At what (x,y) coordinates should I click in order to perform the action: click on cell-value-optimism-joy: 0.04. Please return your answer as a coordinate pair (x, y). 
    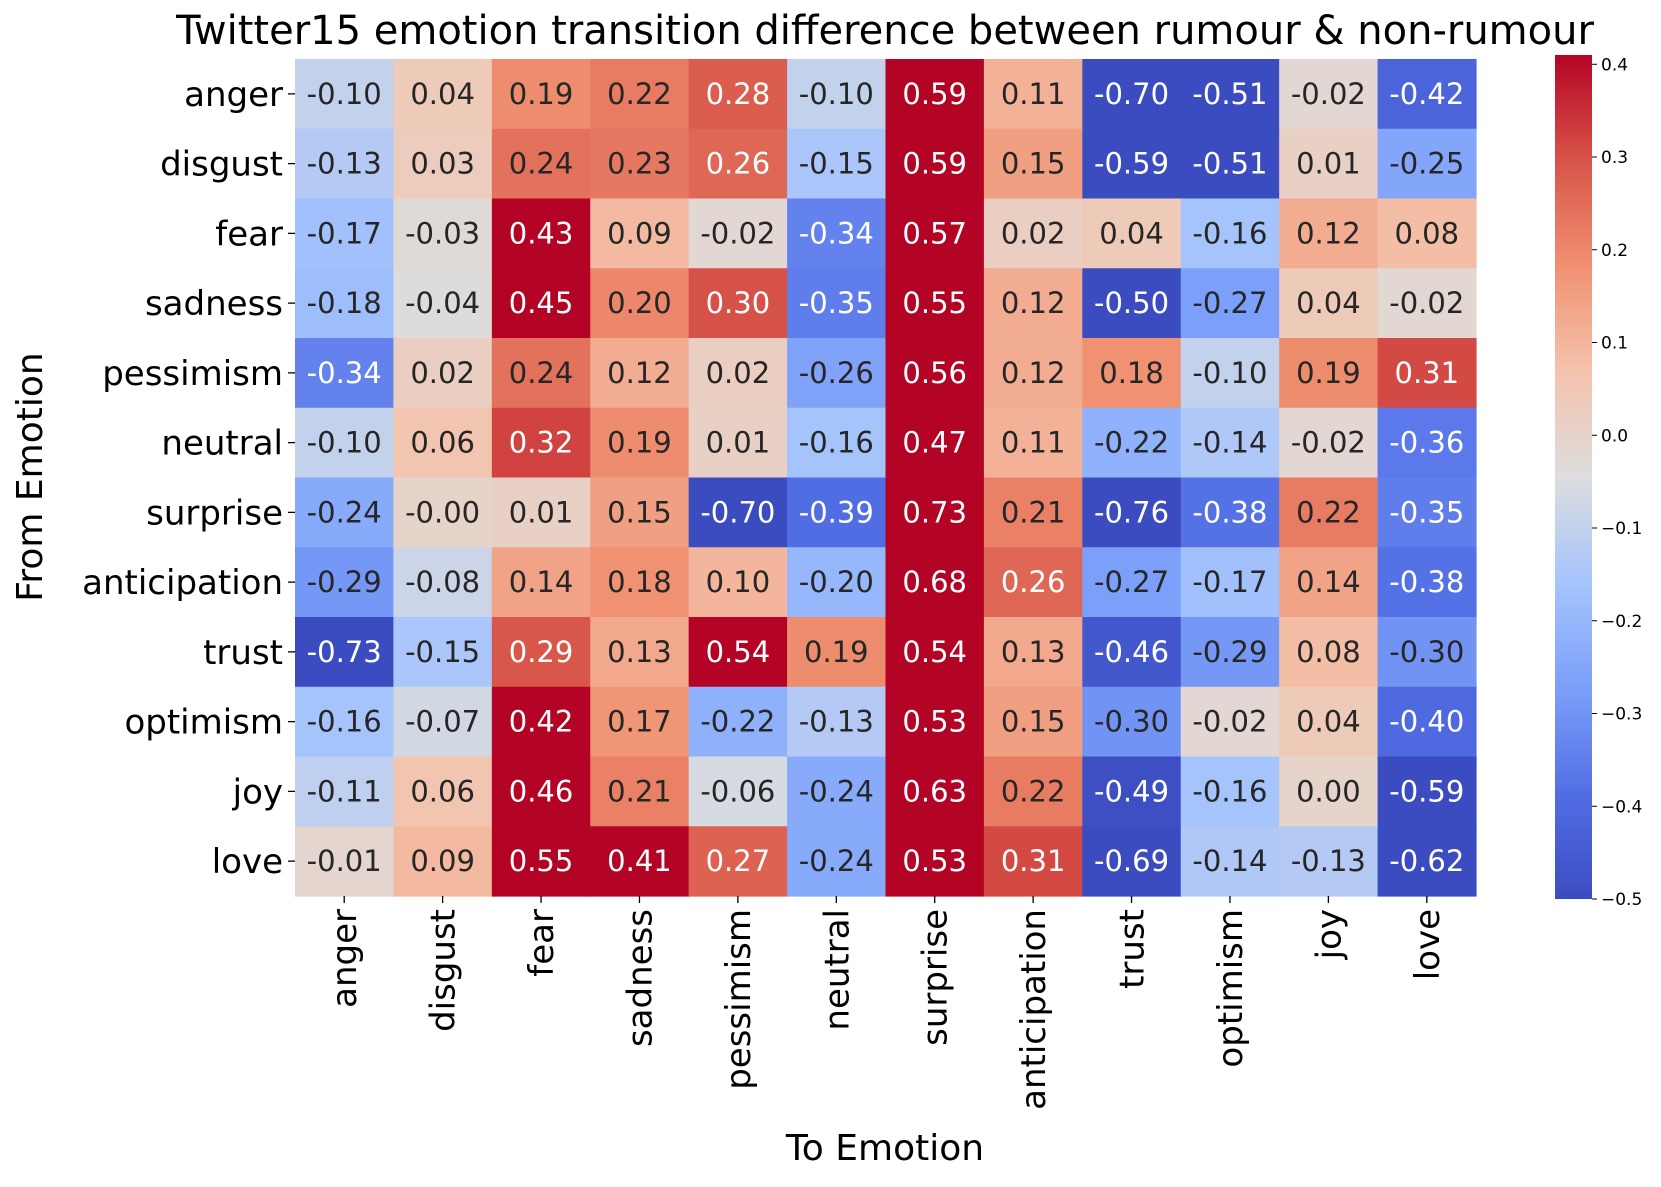
    Looking at the image, I should click on (1328, 722).